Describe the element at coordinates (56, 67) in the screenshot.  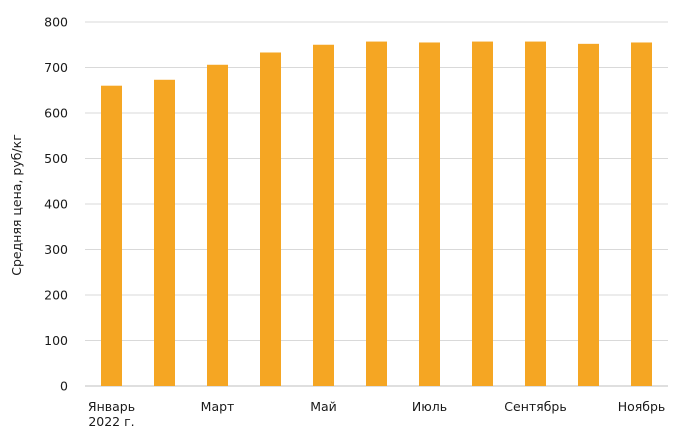
I see `y-tick-label: 700` at that location.